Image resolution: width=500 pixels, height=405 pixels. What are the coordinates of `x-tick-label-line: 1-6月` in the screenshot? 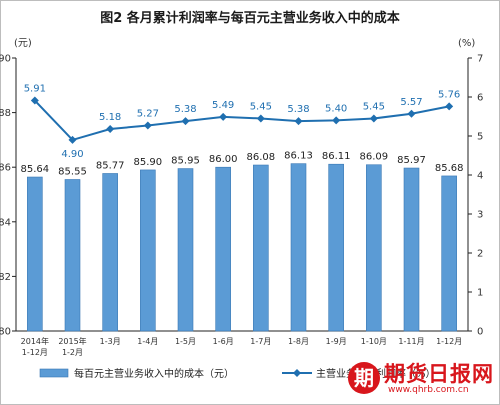 It's located at (223, 341).